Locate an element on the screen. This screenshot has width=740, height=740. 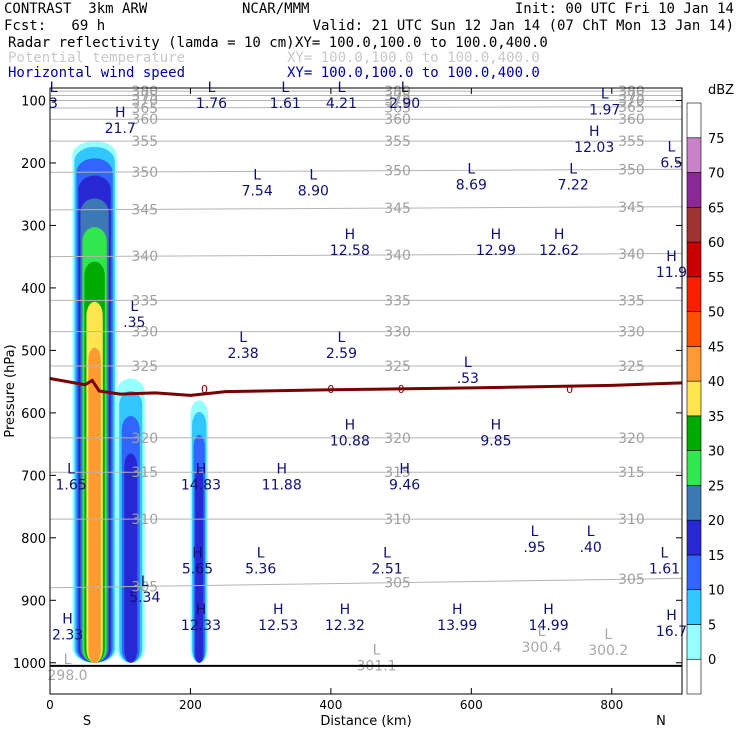
wind-extremum-value: 2.90 is located at coordinates (404, 104).